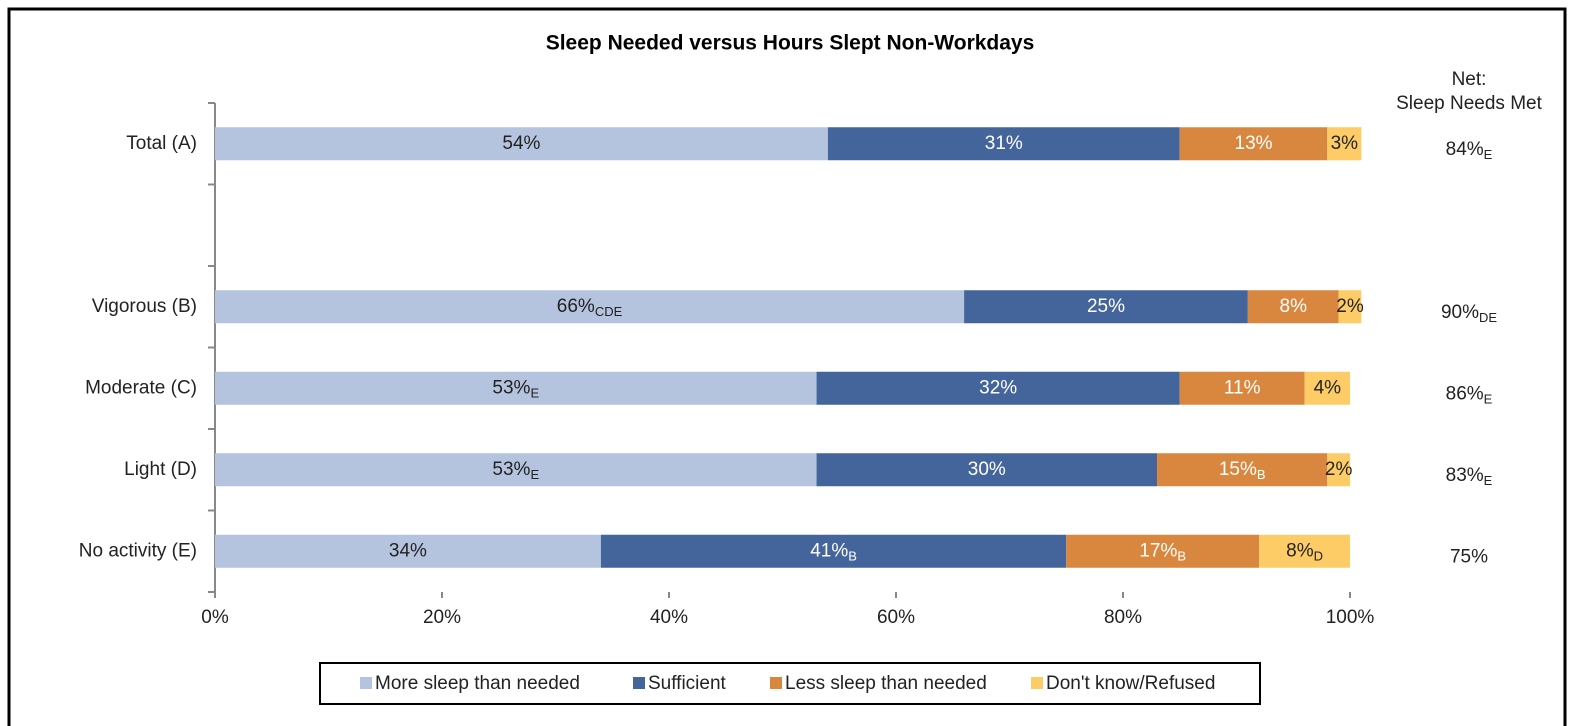  I want to click on x-tick-label: 0%, so click(215, 617).